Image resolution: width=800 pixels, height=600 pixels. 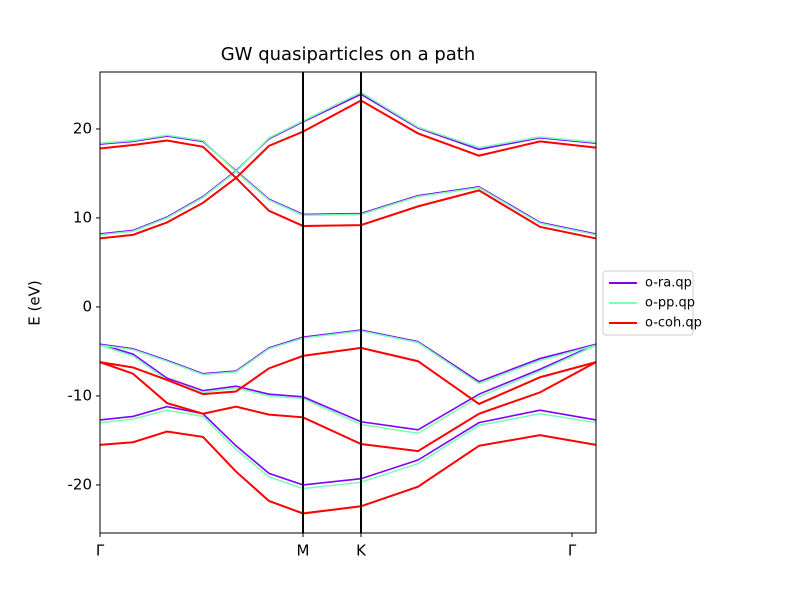 I want to click on y-axis-label: E (eV), so click(x=35, y=302).